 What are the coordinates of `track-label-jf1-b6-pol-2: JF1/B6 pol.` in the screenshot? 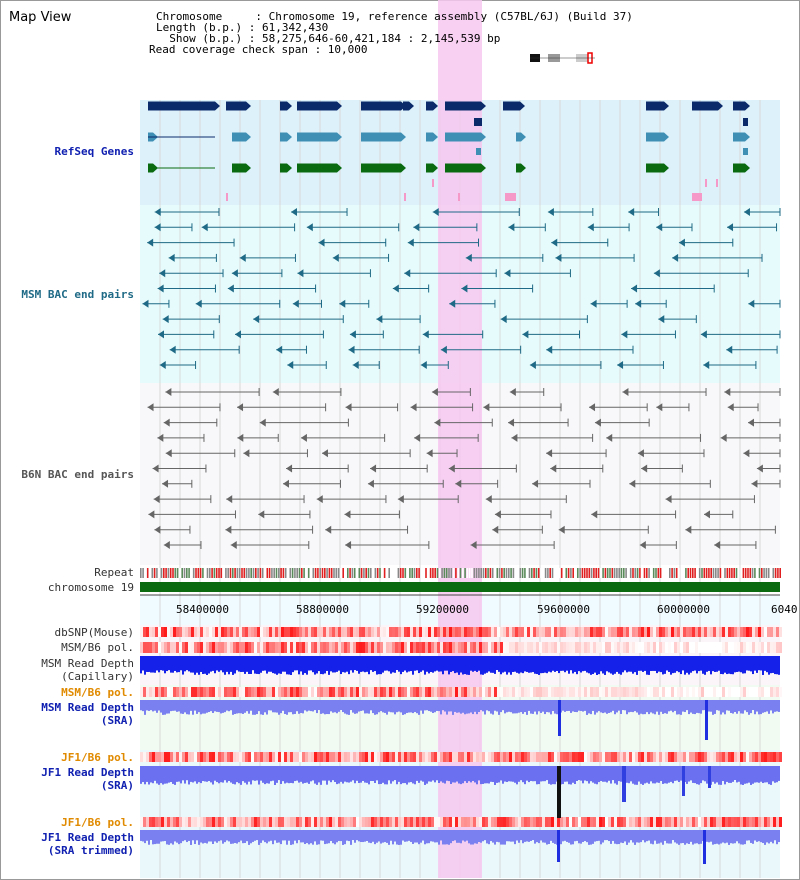 It's located at (97, 822).